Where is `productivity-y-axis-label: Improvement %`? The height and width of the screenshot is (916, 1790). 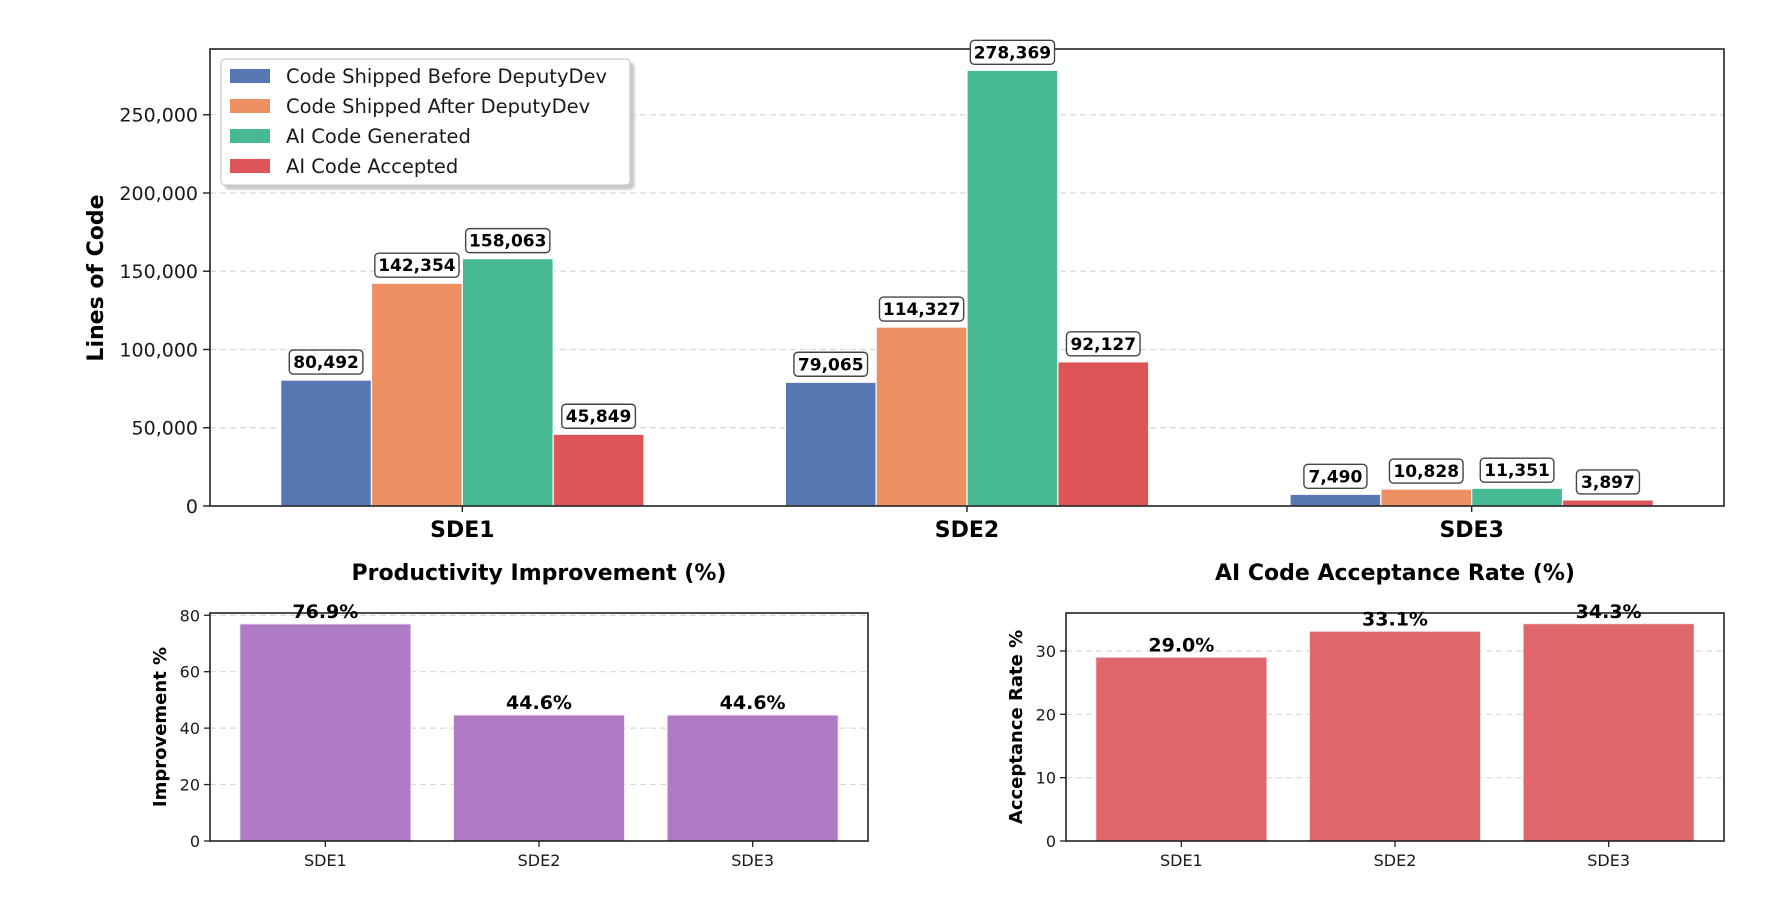
productivity-y-axis-label: Improvement % is located at coordinates (160, 727).